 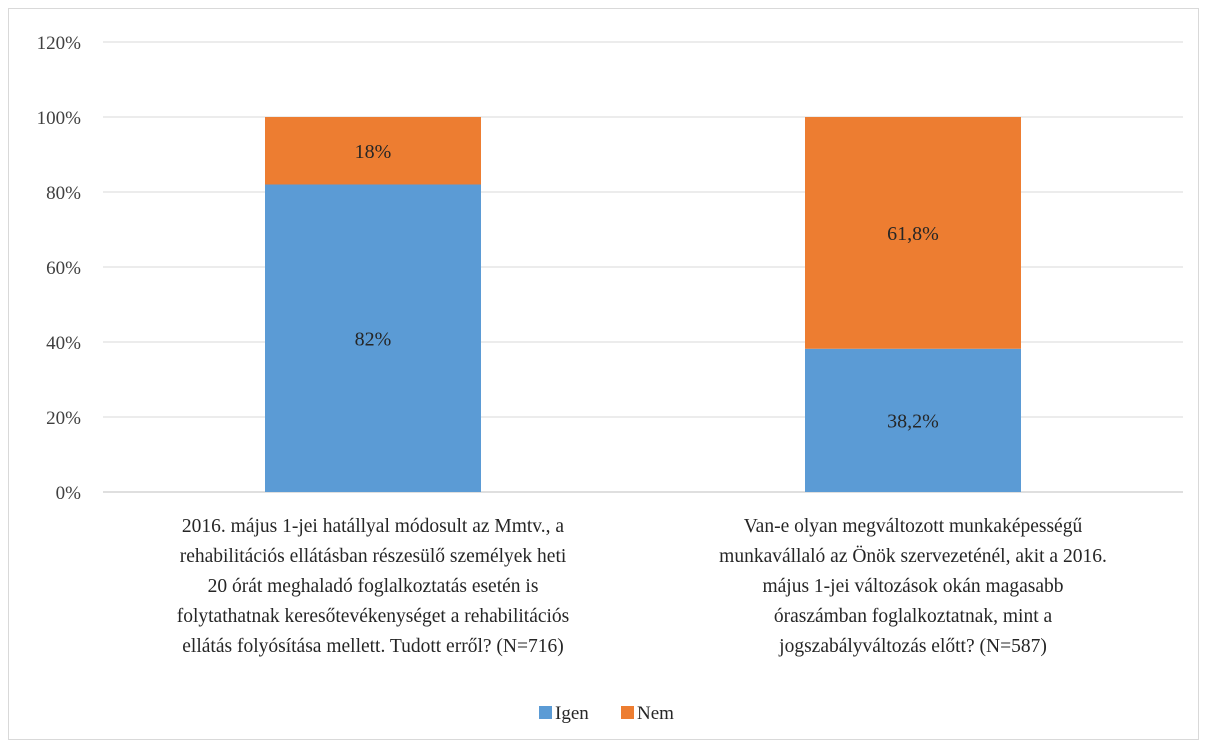 I want to click on legend-swatch-nem, so click(x=627, y=712).